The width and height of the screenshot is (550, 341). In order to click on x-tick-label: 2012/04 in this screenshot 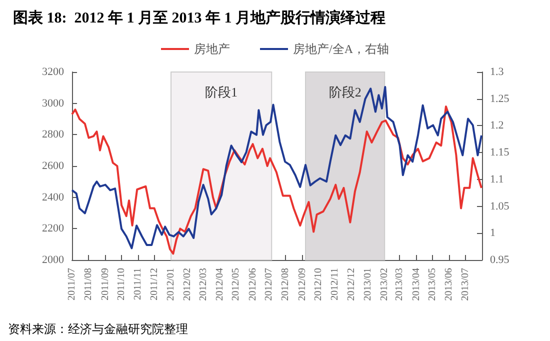, I will do `click(220, 284)`.